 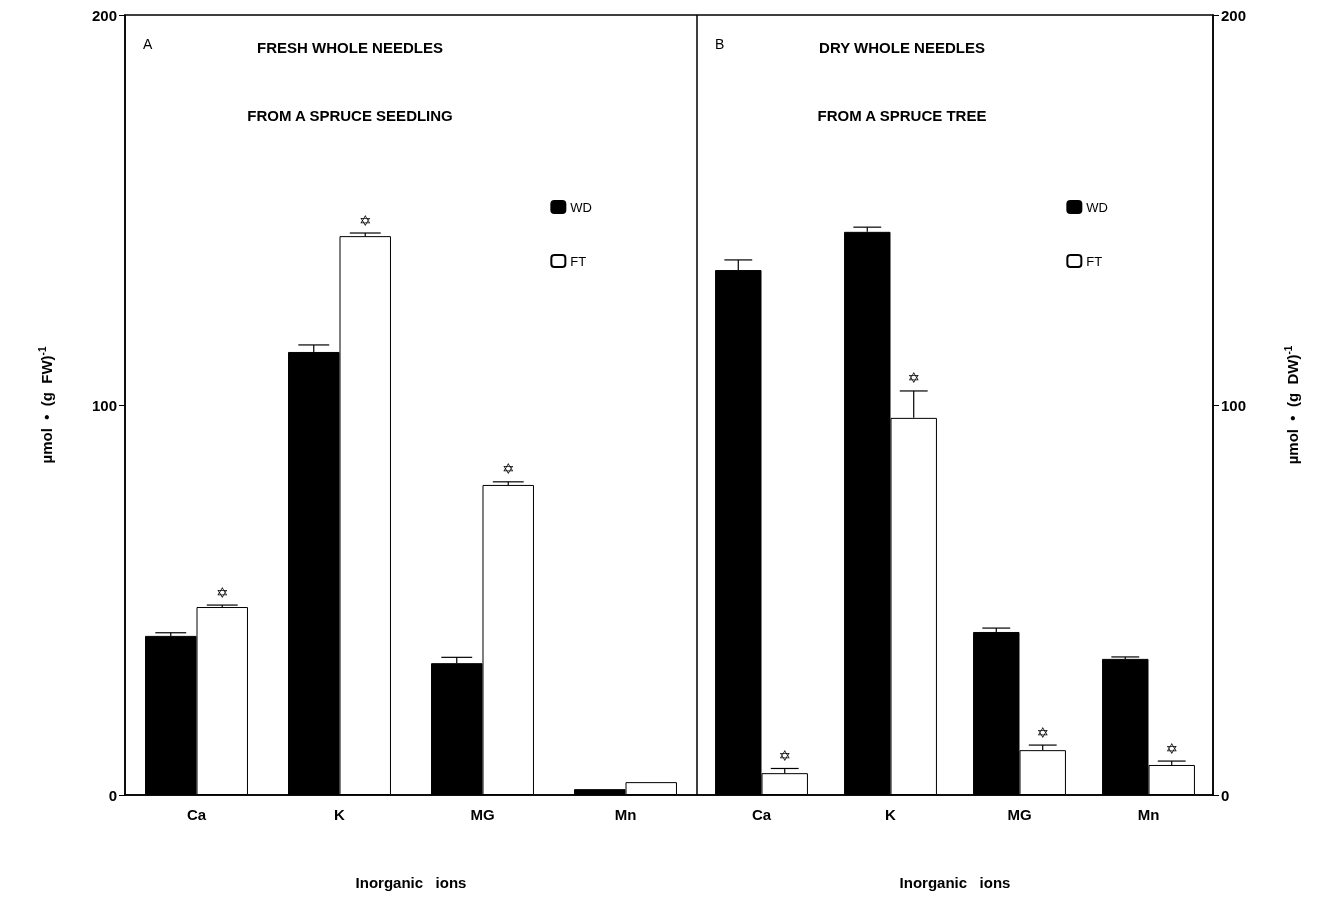 What do you see at coordinates (350, 115) in the screenshot?
I see `text: FROM A SPRUCE SEEDLING` at bounding box center [350, 115].